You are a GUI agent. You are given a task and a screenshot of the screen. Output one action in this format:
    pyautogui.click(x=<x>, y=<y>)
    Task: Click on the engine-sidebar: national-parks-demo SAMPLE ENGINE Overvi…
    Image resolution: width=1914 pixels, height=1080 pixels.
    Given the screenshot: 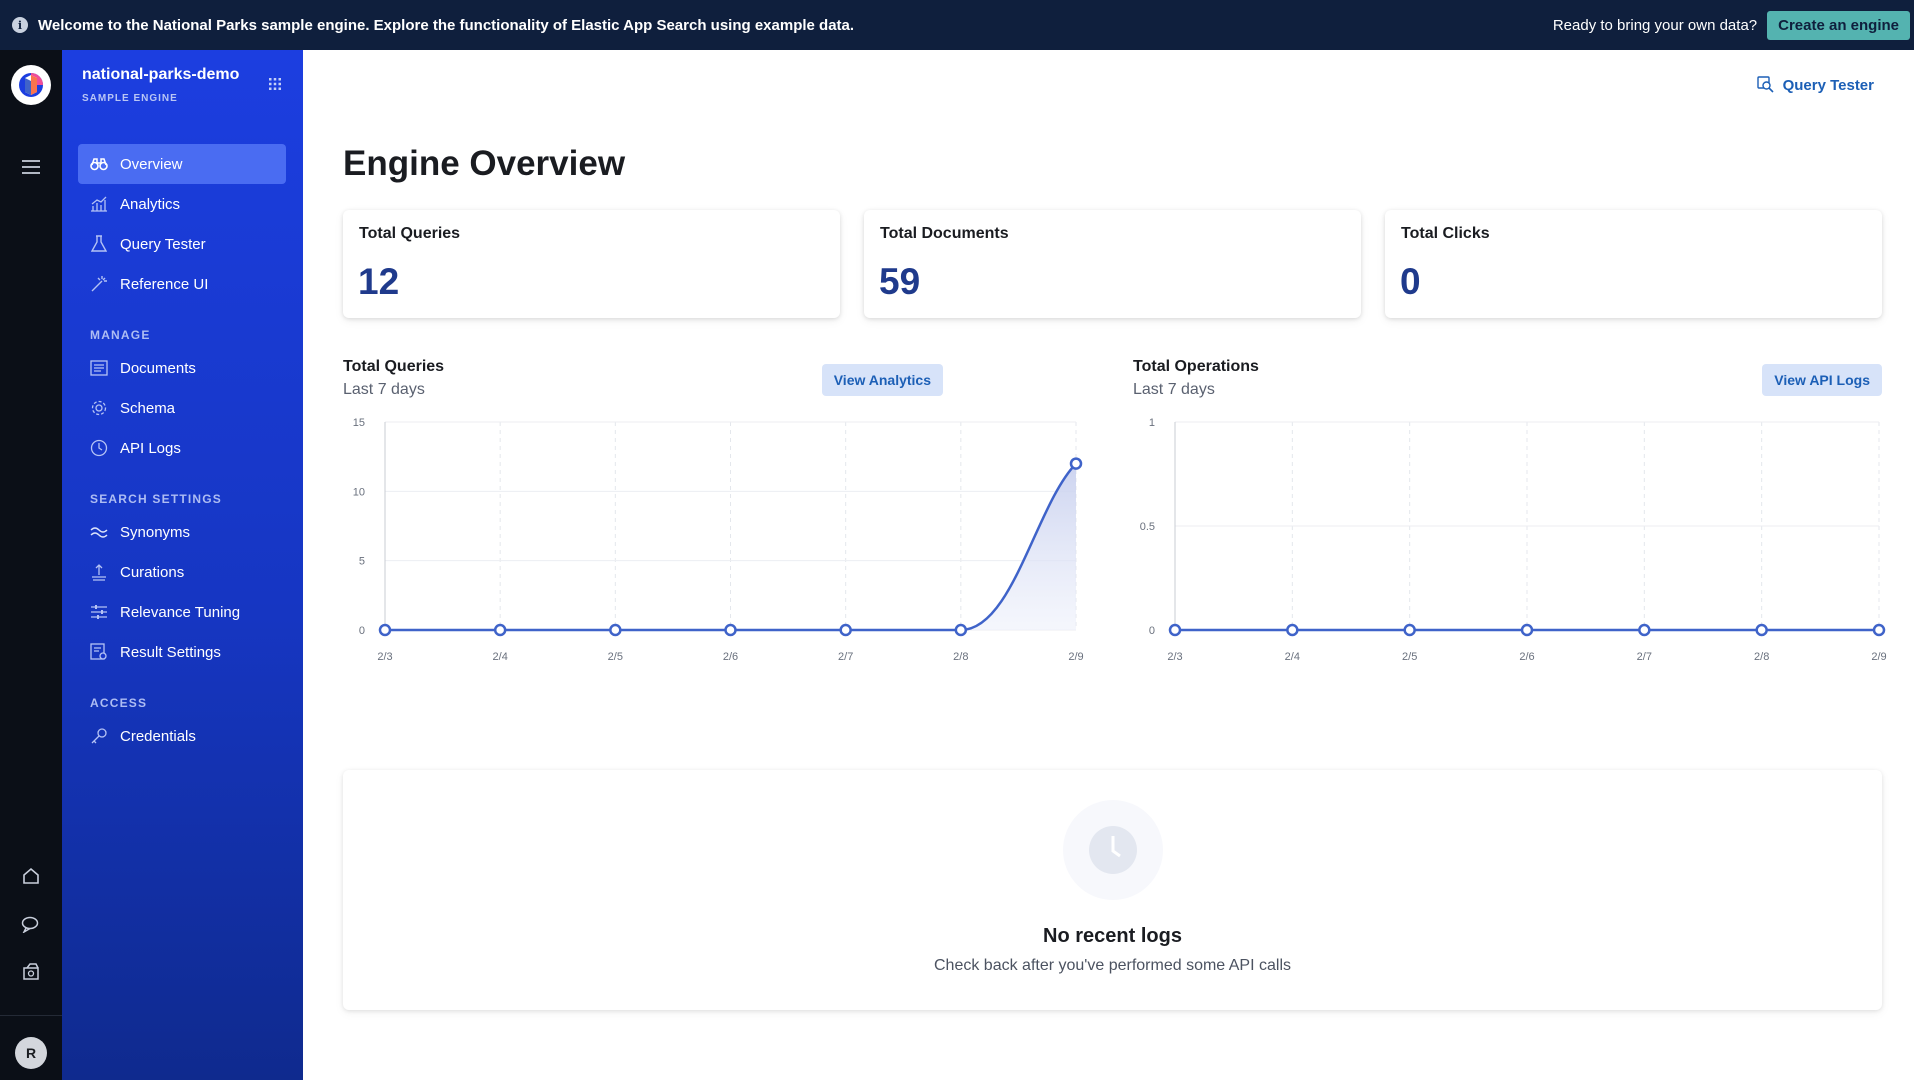 What is the action you would take?
    pyautogui.click(x=182, y=565)
    